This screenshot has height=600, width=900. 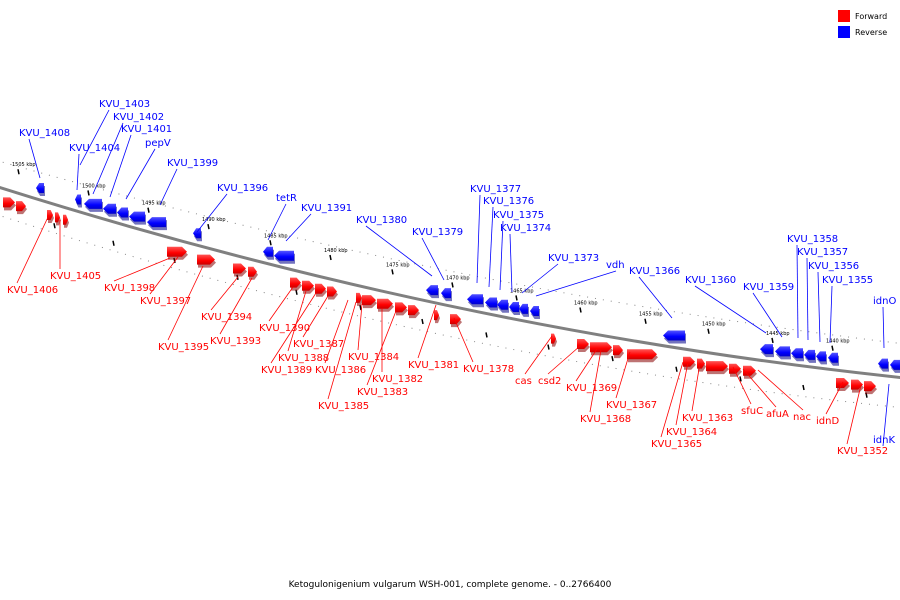 What do you see at coordinates (437, 232) in the screenshot?
I see `gene-label: KVU_1379` at bounding box center [437, 232].